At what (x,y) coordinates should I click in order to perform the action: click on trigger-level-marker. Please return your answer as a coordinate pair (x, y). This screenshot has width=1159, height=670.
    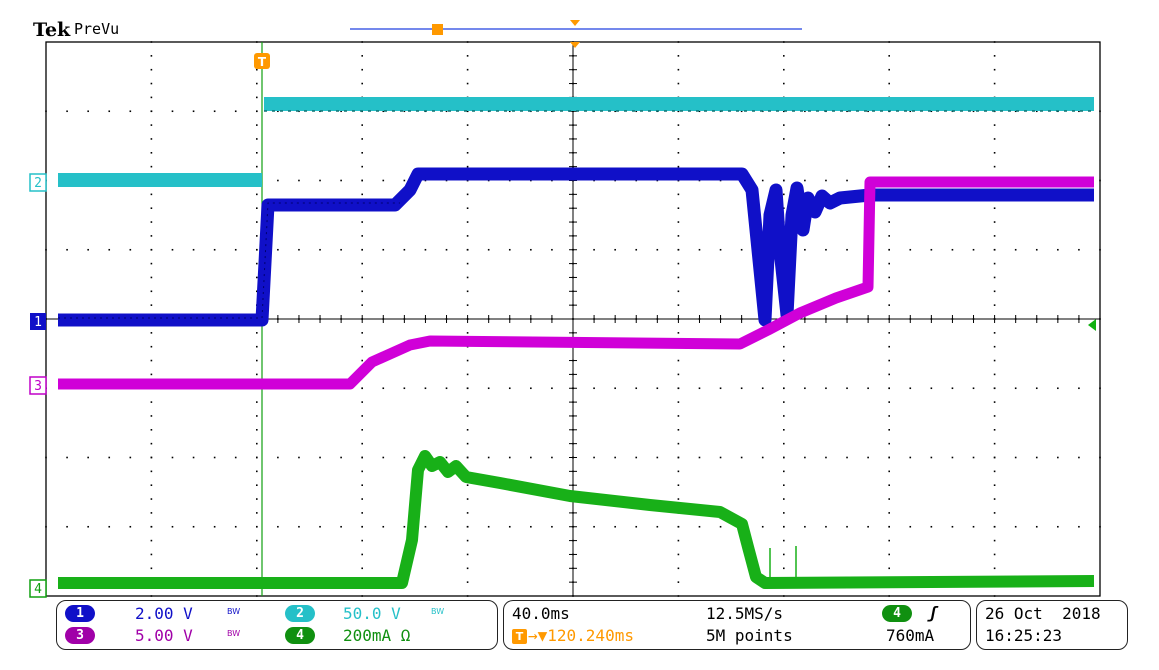
    Looking at the image, I should click on (1092, 325).